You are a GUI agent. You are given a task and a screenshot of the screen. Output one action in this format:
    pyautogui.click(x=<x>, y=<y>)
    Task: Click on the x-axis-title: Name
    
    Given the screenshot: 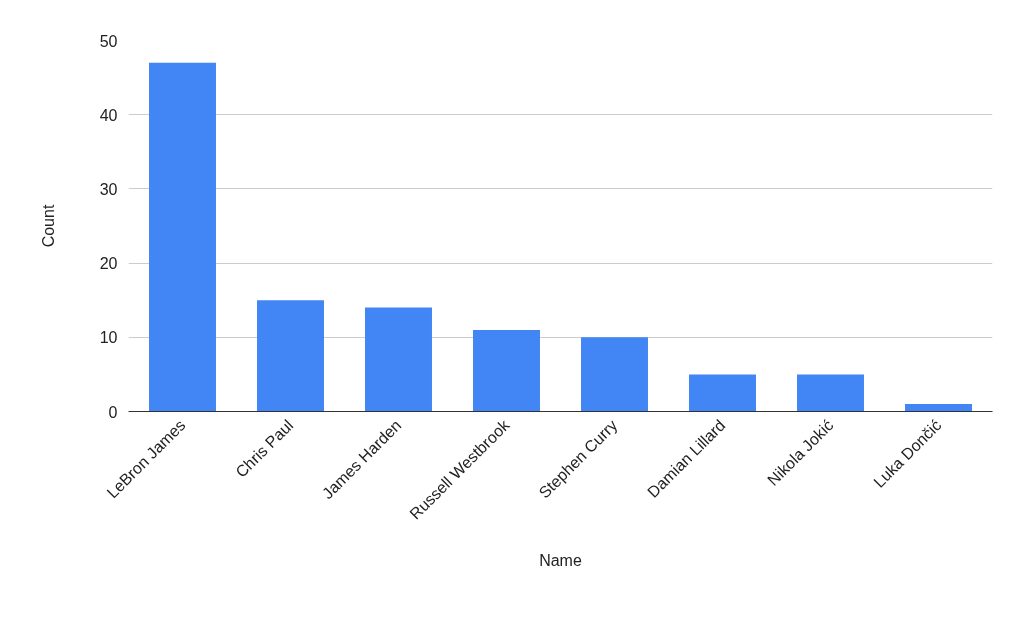 What is the action you would take?
    pyautogui.click(x=560, y=560)
    